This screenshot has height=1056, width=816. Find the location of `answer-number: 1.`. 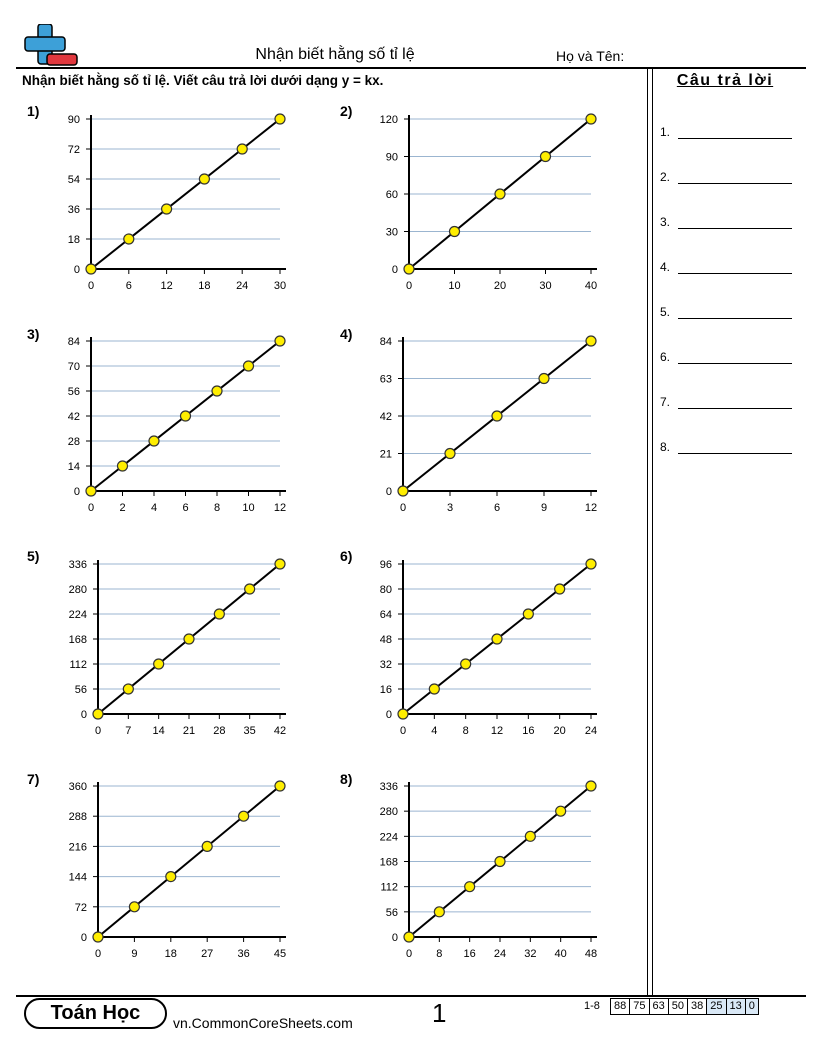

answer-number: 1. is located at coordinates (665, 132).